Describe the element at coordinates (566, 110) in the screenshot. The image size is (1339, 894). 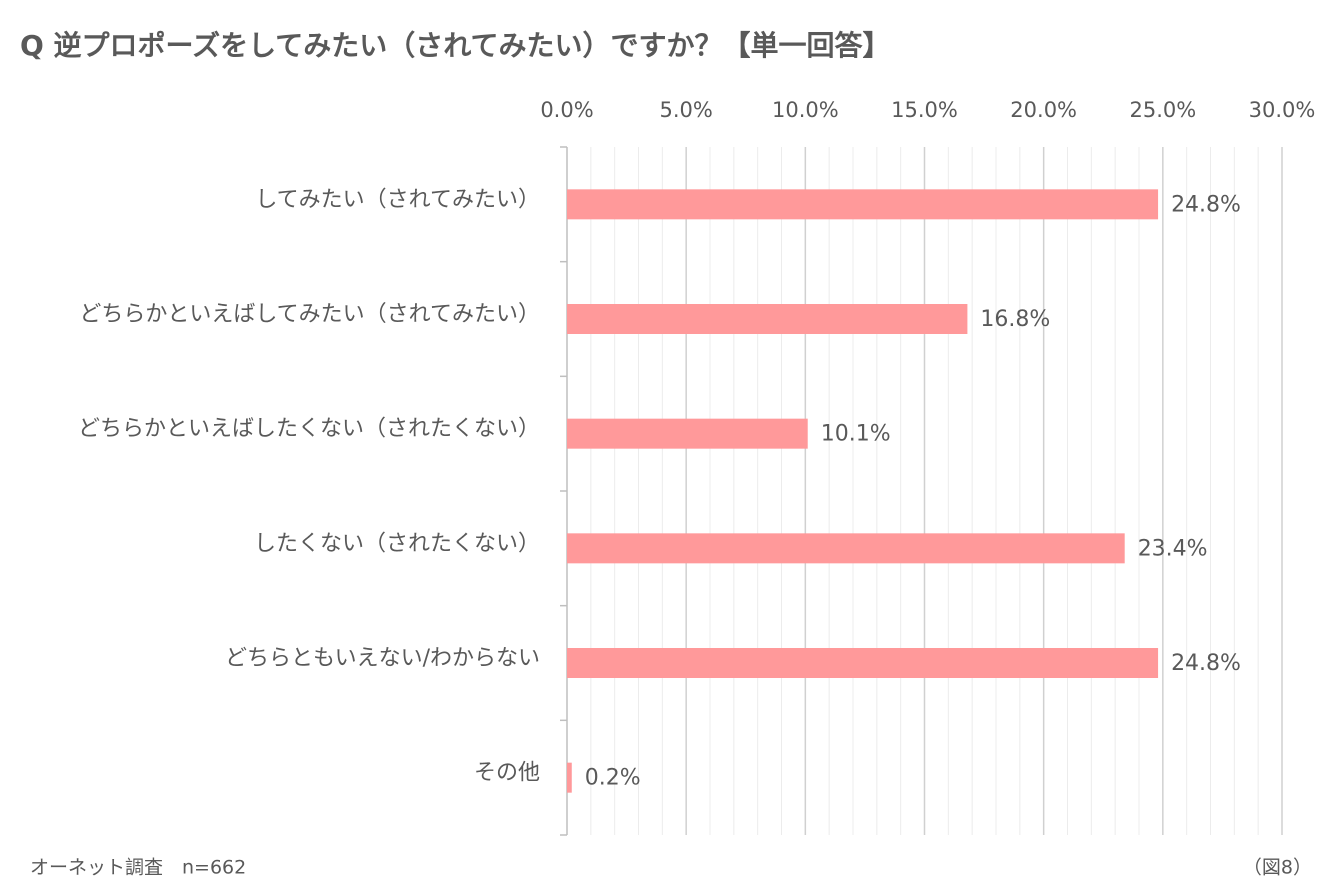
I see `x-tick-label: 0.0%` at that location.